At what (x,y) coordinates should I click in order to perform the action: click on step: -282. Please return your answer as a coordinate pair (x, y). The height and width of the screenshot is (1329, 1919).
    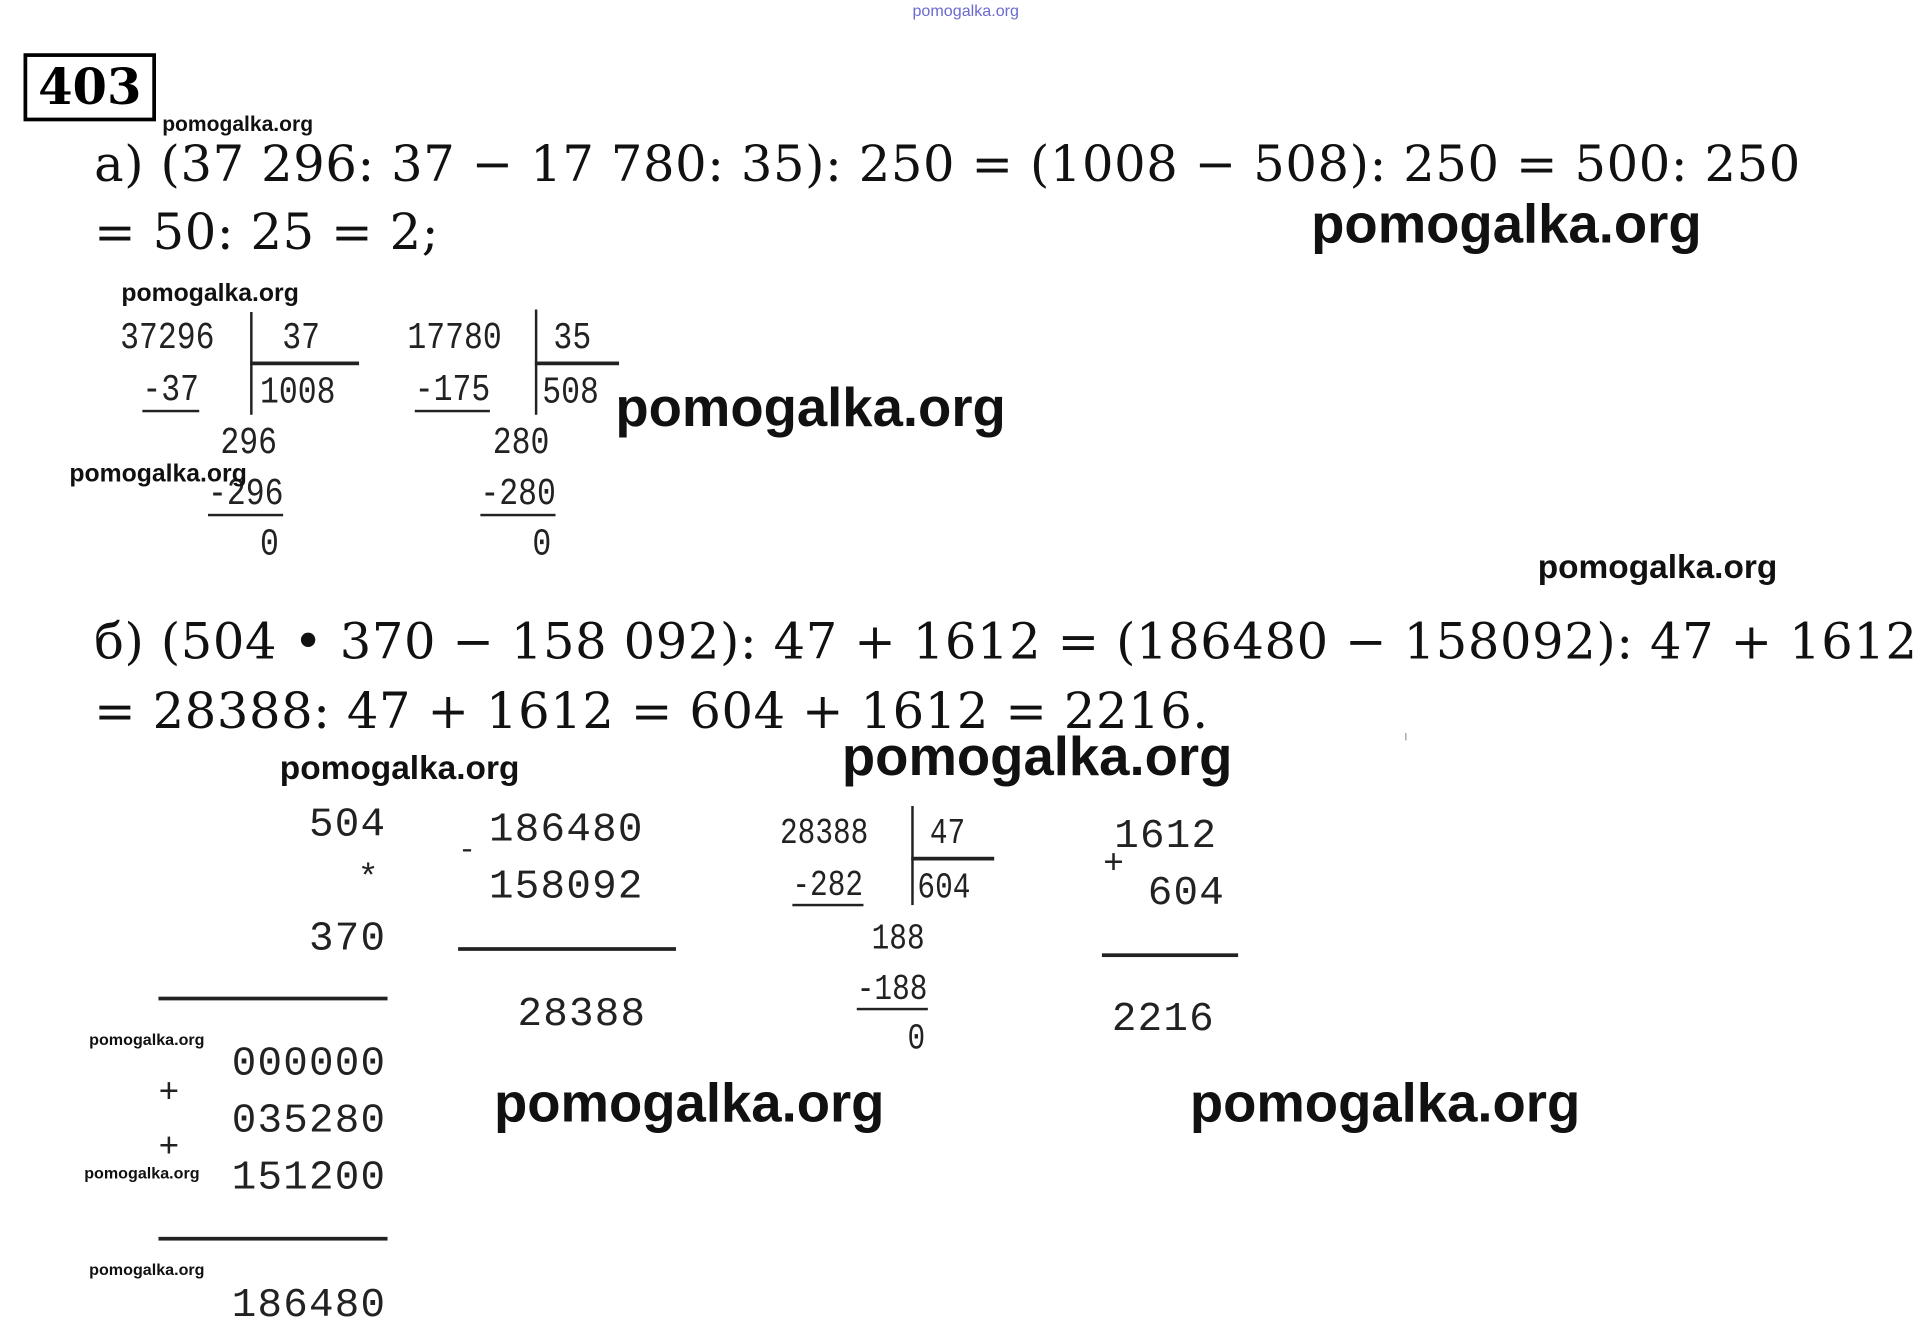
    Looking at the image, I should click on (828, 886).